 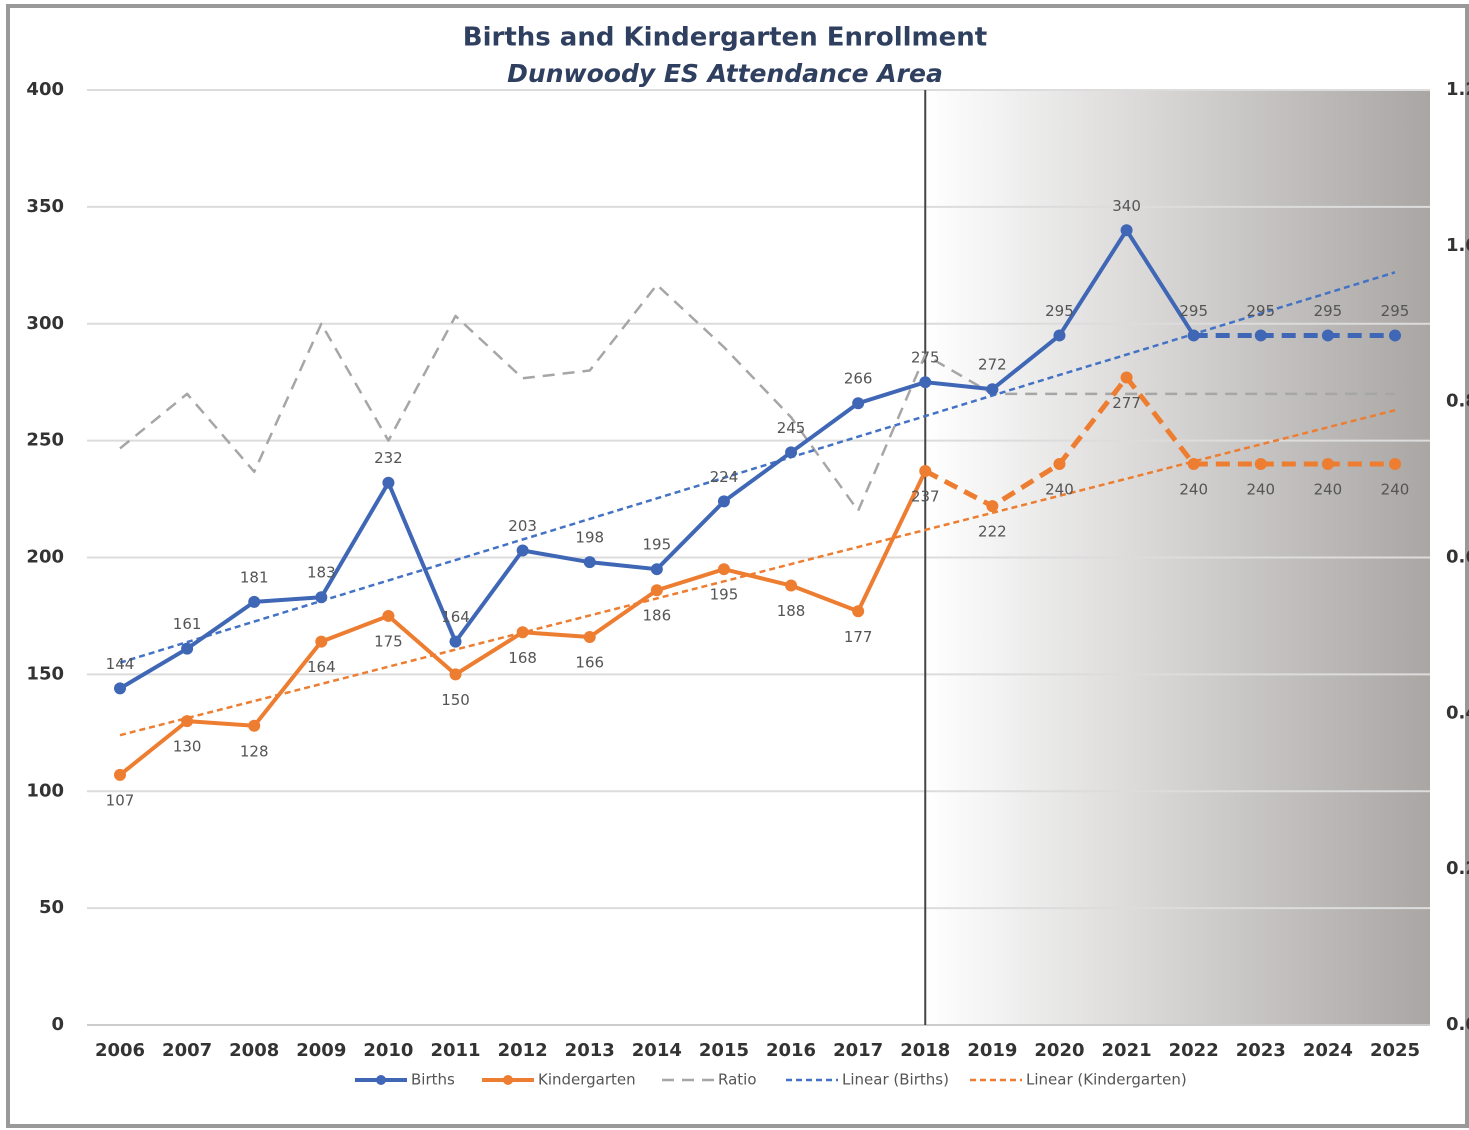 I want to click on data-label: 161, so click(x=187, y=624).